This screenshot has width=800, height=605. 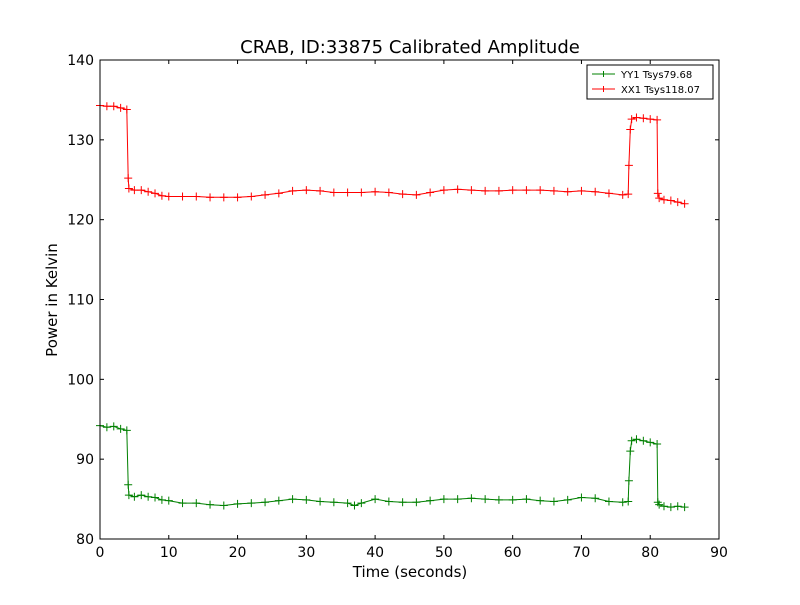 What do you see at coordinates (80, 380) in the screenshot?
I see `y-tick-label: 100` at bounding box center [80, 380].